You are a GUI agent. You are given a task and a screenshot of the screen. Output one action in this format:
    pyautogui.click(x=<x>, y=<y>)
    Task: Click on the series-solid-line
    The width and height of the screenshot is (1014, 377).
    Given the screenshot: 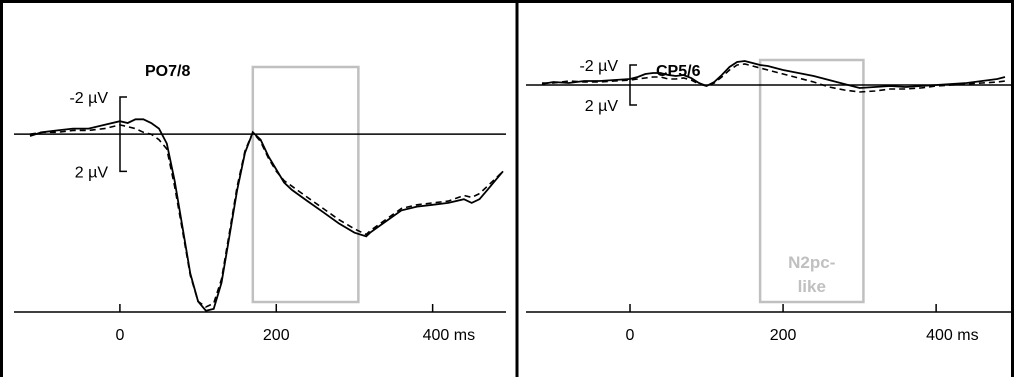 What is the action you would take?
    pyautogui.click(x=773, y=74)
    